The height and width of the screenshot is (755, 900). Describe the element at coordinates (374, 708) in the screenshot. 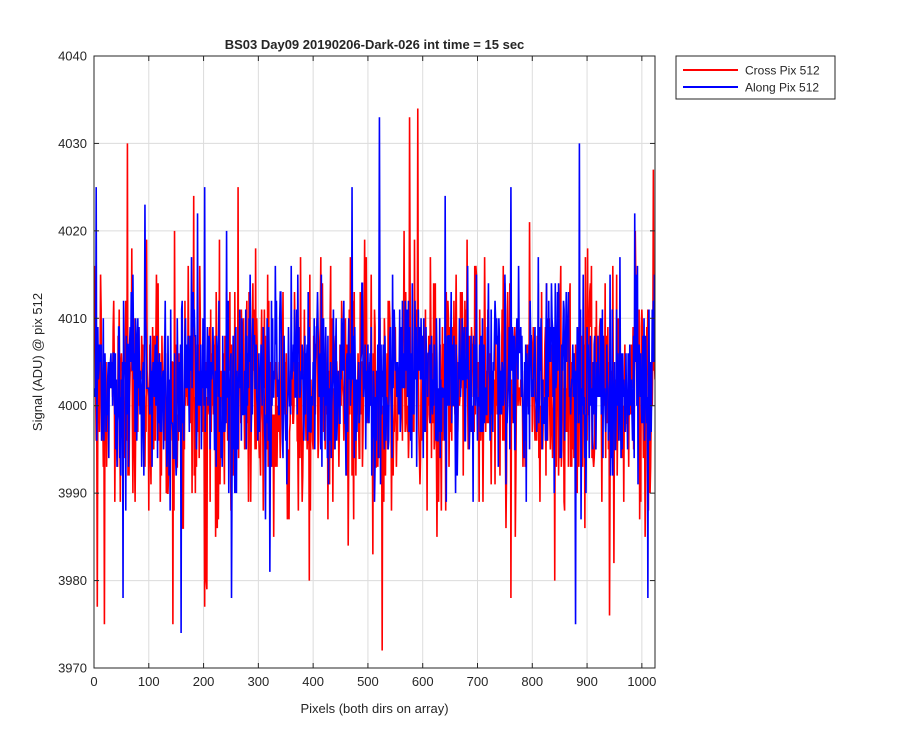

I see `x-axis-label: Pixels (both dirs on array)` at that location.